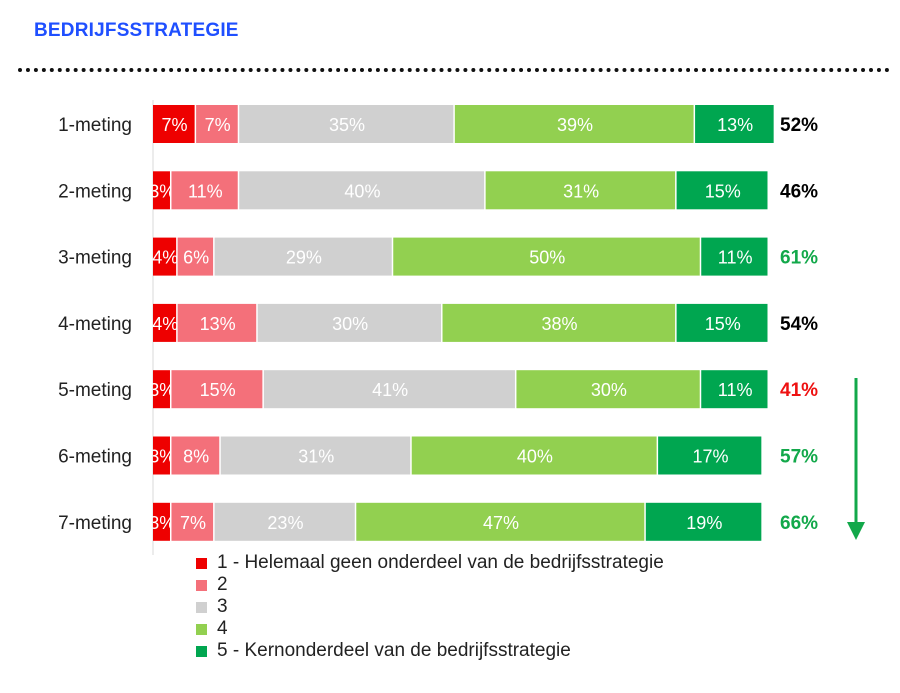 This screenshot has height=693, width=900. What do you see at coordinates (136, 30) in the screenshot?
I see `chart-title: BEDRIJFSSTRATEGIE` at bounding box center [136, 30].